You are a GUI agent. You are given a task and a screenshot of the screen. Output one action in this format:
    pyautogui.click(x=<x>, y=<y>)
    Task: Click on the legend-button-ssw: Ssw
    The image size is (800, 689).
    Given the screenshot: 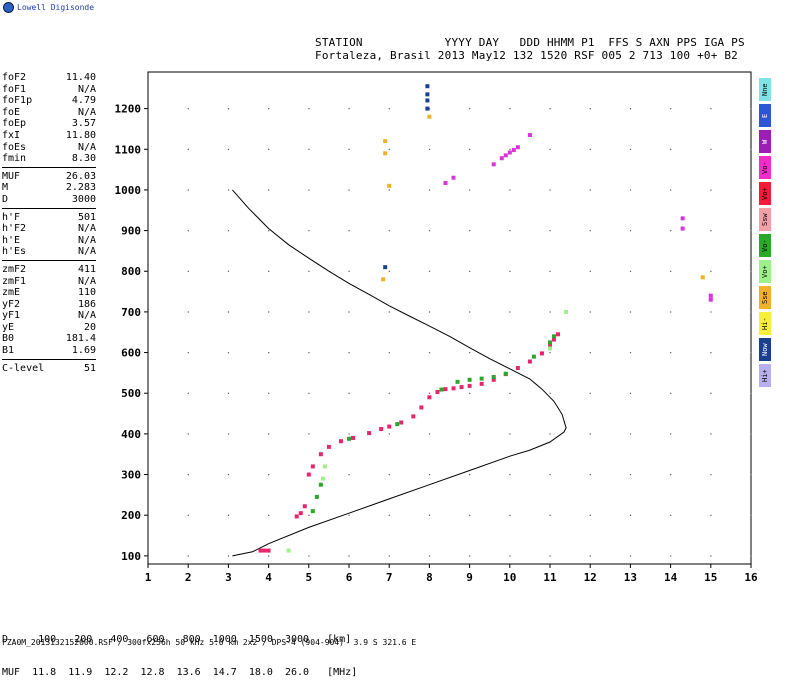 What is the action you would take?
    pyautogui.click(x=765, y=219)
    